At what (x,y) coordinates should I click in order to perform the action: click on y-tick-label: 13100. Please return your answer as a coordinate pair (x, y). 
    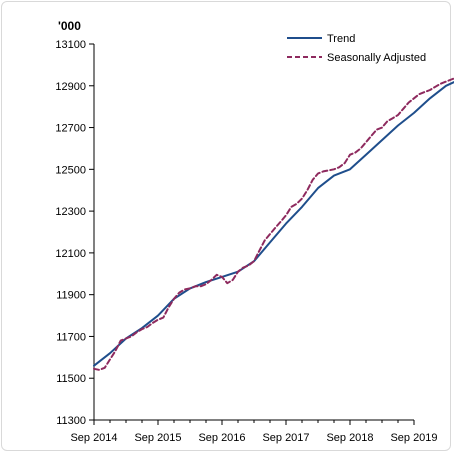
    Looking at the image, I should click on (70, 45).